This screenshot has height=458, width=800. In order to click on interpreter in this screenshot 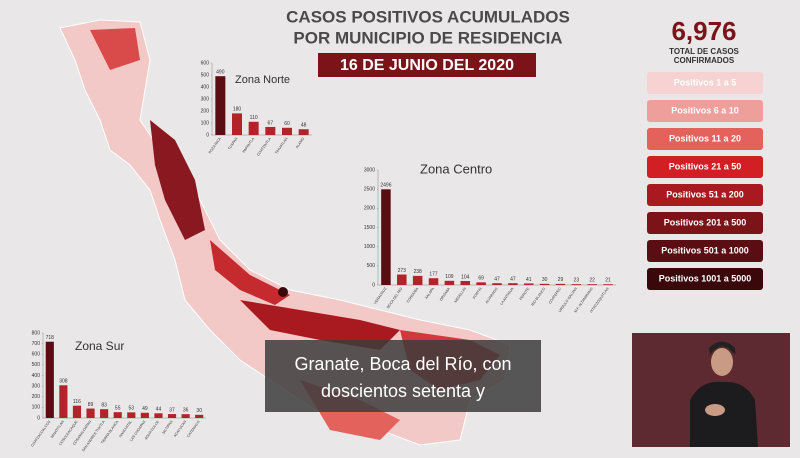, I will do `click(711, 390)`.